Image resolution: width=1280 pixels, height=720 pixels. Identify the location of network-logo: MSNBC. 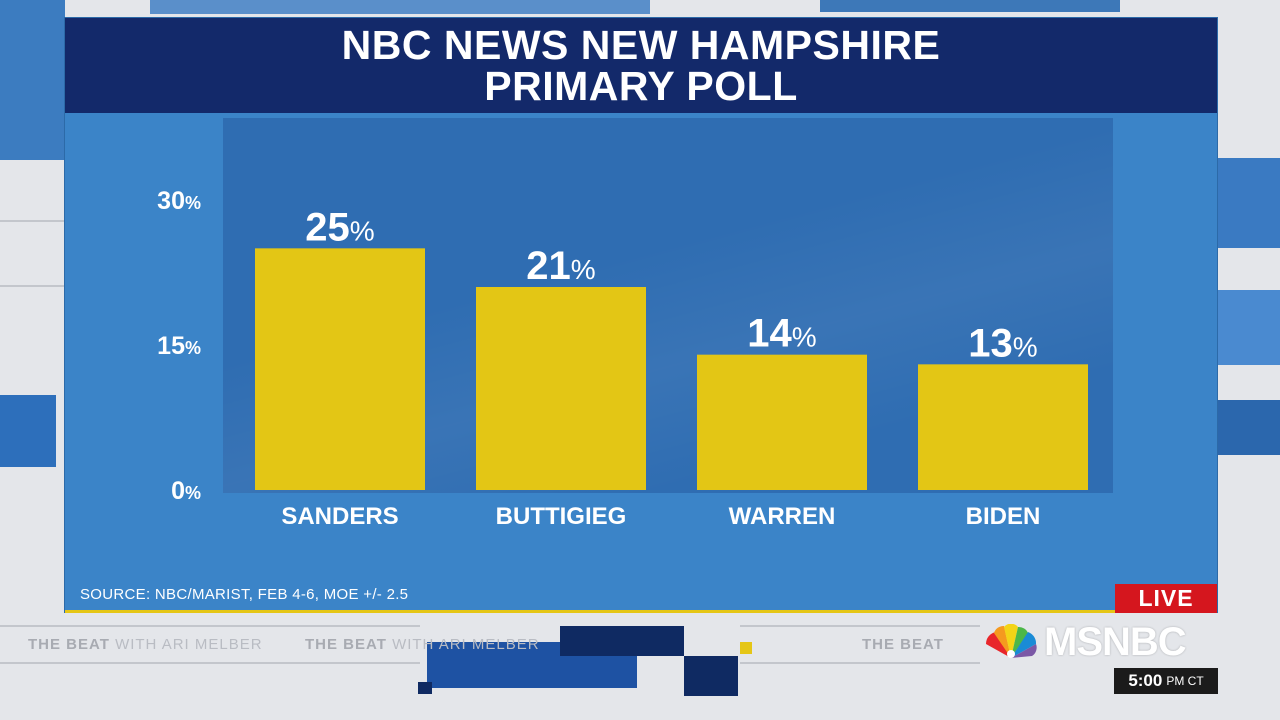
(1084, 641).